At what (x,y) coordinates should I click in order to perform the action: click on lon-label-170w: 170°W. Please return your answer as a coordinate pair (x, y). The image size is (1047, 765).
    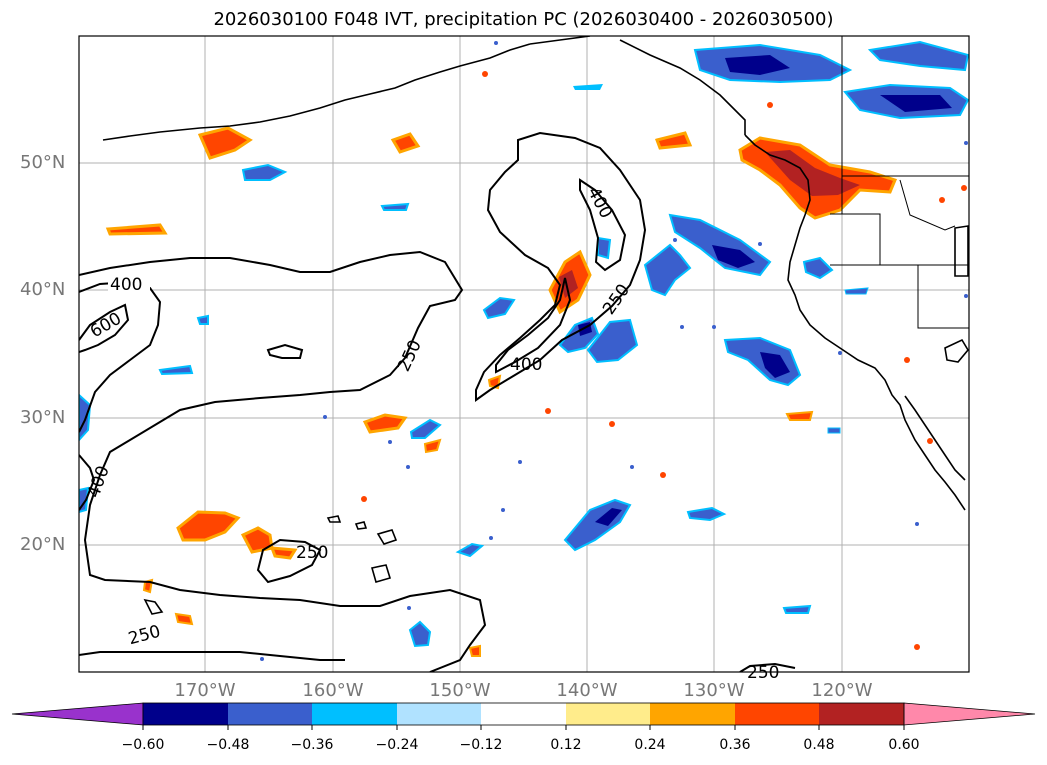
    Looking at the image, I should click on (205, 690).